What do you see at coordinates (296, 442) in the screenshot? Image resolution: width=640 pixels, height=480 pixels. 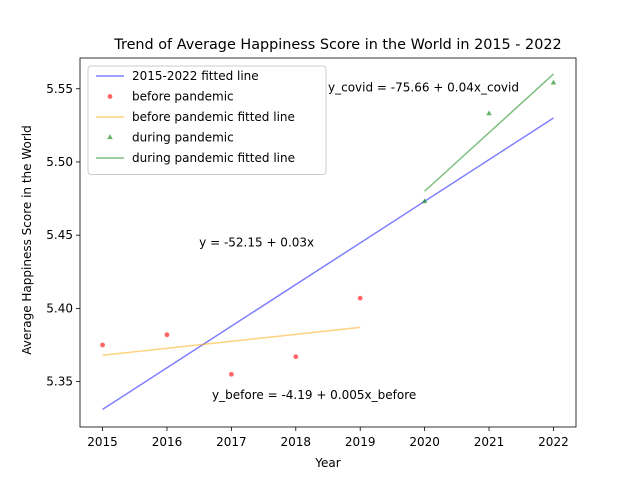 I see `x-tick-label: 2018` at bounding box center [296, 442].